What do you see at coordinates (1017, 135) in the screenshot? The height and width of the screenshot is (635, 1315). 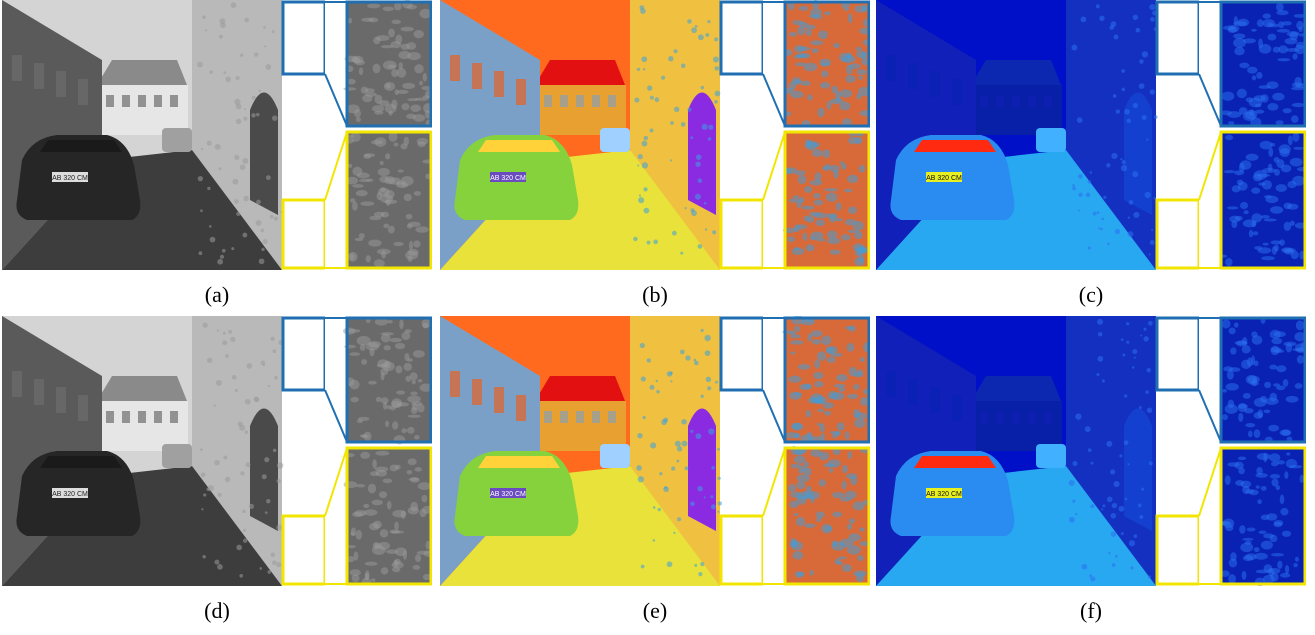 I see `scene-c: AB 320 CM` at bounding box center [1017, 135].